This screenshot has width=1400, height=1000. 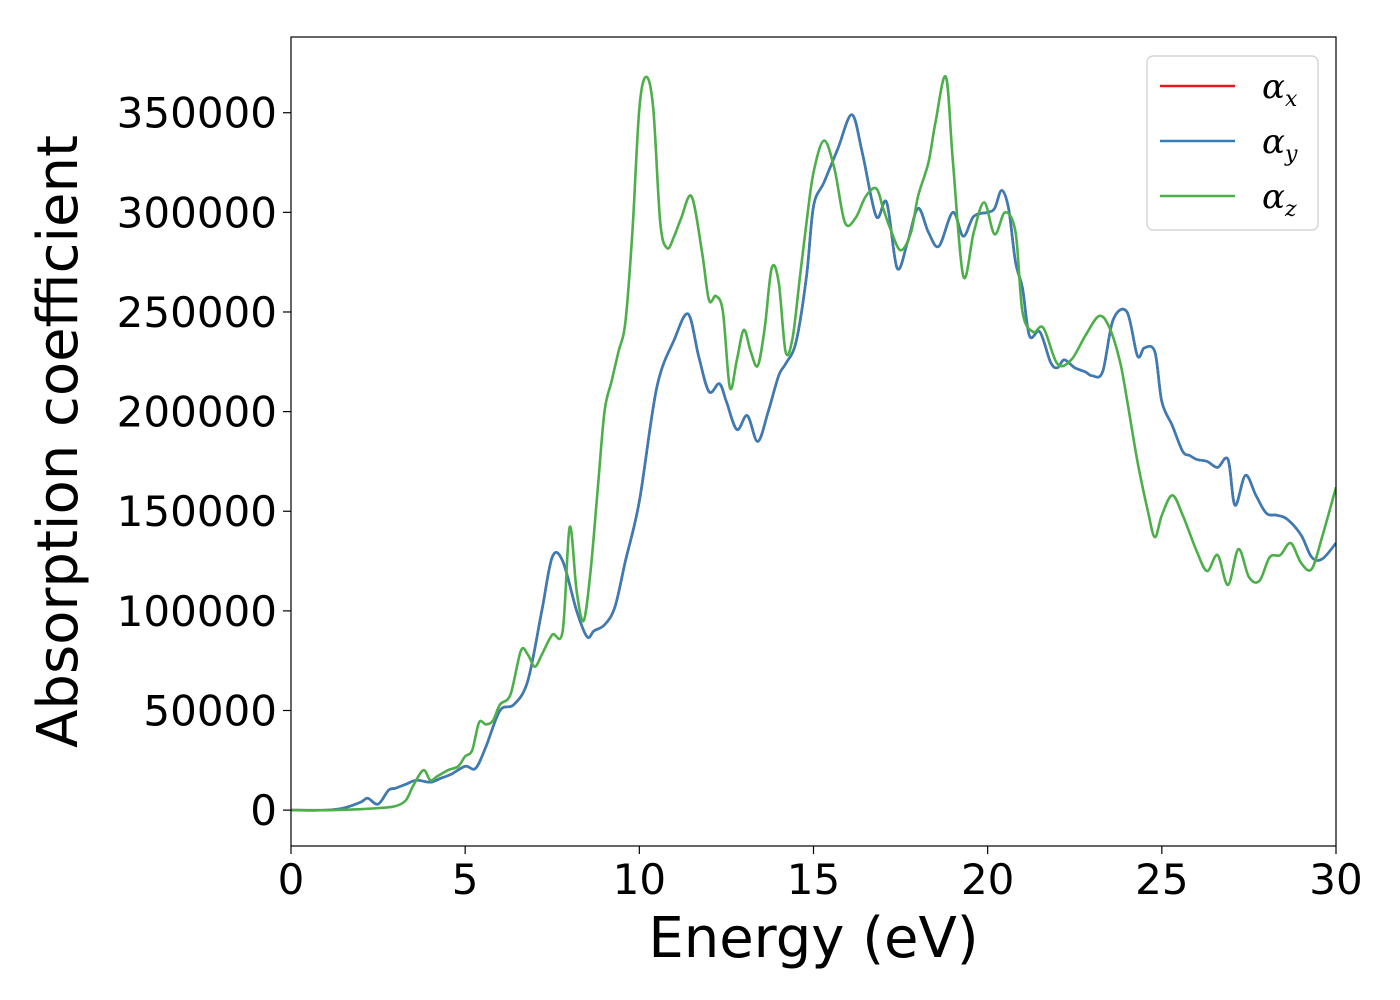 What do you see at coordinates (197, 212) in the screenshot?
I see `y-tick-label: 300000` at bounding box center [197, 212].